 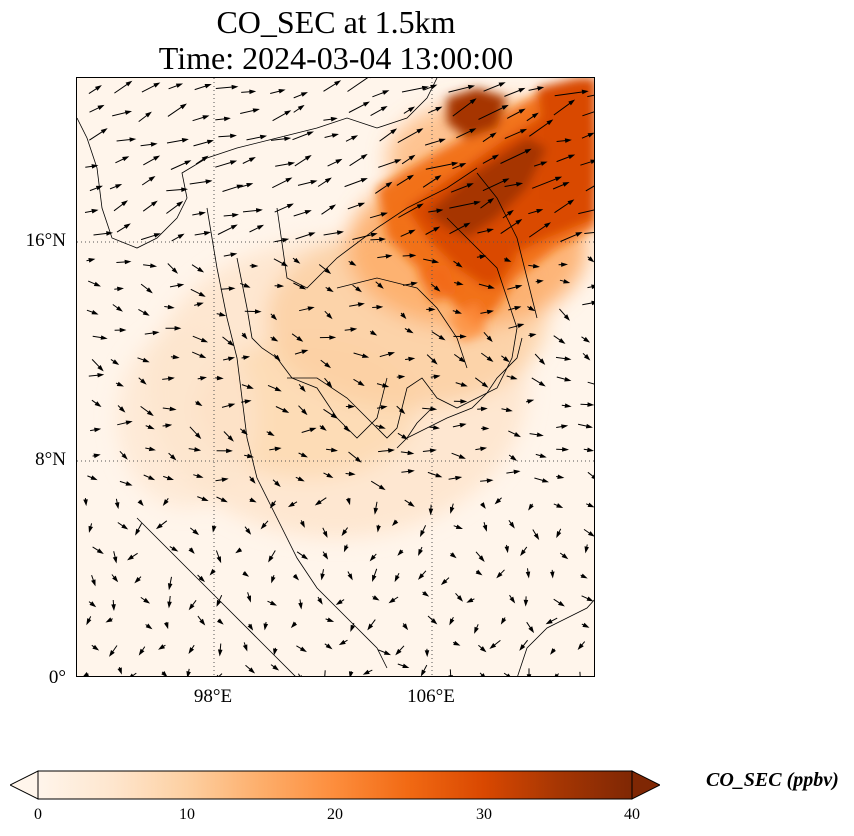 I want to click on colorbar-extend-min, so click(x=24, y=785).